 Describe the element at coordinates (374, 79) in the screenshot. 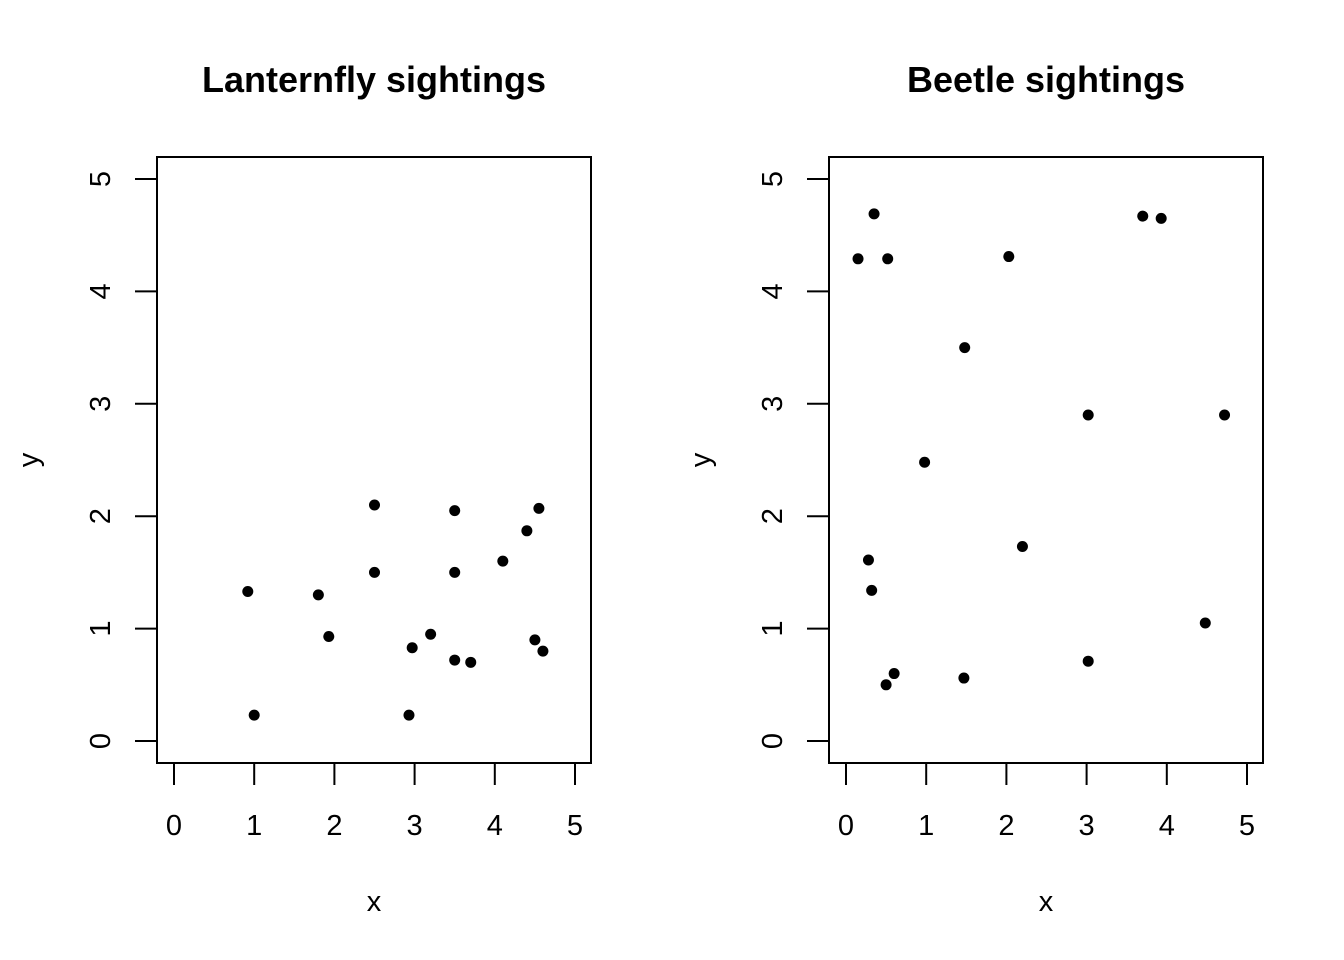

I see `chart-title: Lanternfly sightings` at that location.